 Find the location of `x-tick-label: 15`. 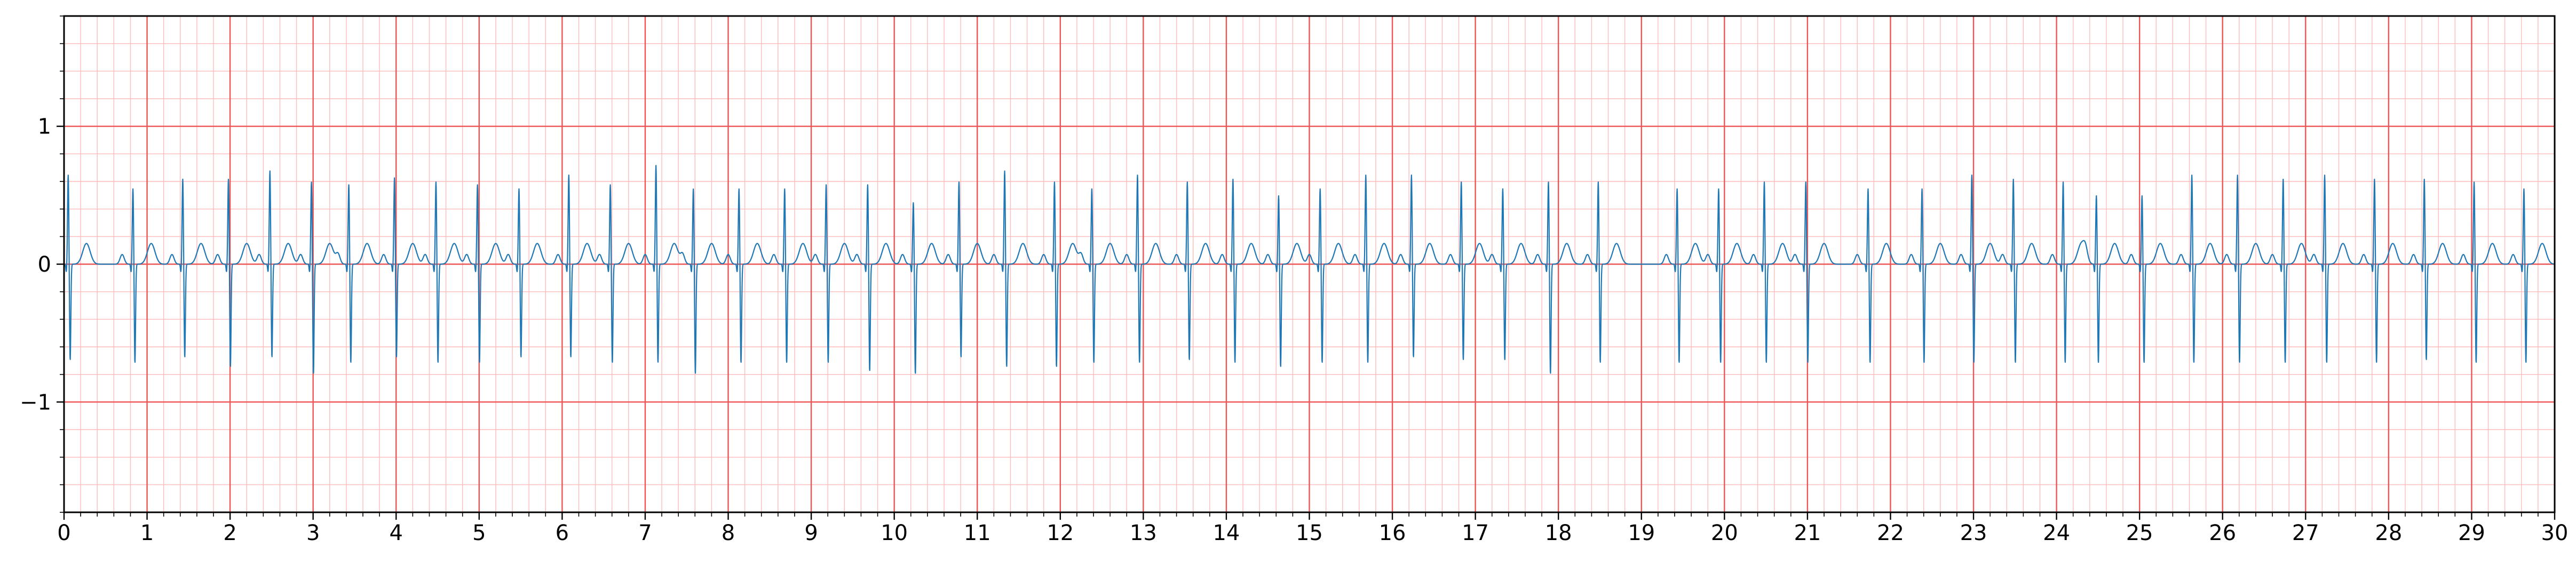

x-tick-label: 15 is located at coordinates (1309, 533).